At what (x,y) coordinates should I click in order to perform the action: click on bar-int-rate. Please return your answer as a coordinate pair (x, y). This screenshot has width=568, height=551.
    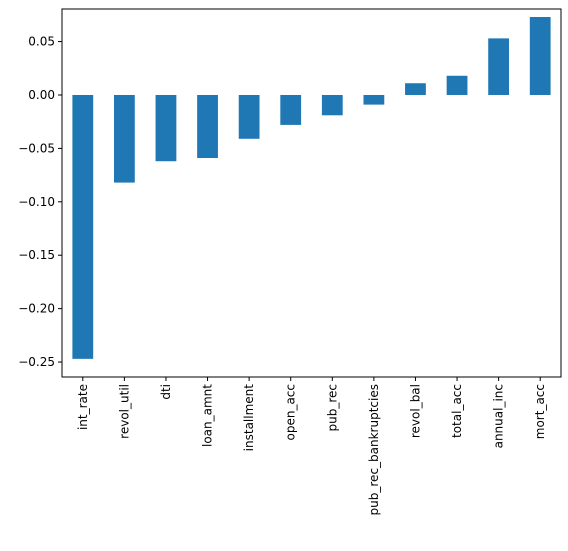
    Looking at the image, I should click on (83, 226).